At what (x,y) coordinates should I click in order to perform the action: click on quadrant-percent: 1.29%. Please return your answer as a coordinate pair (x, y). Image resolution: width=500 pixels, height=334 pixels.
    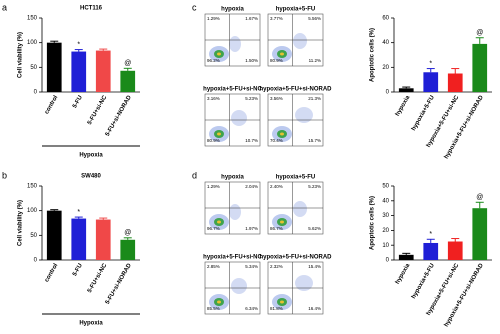
    Looking at the image, I should click on (213, 18).